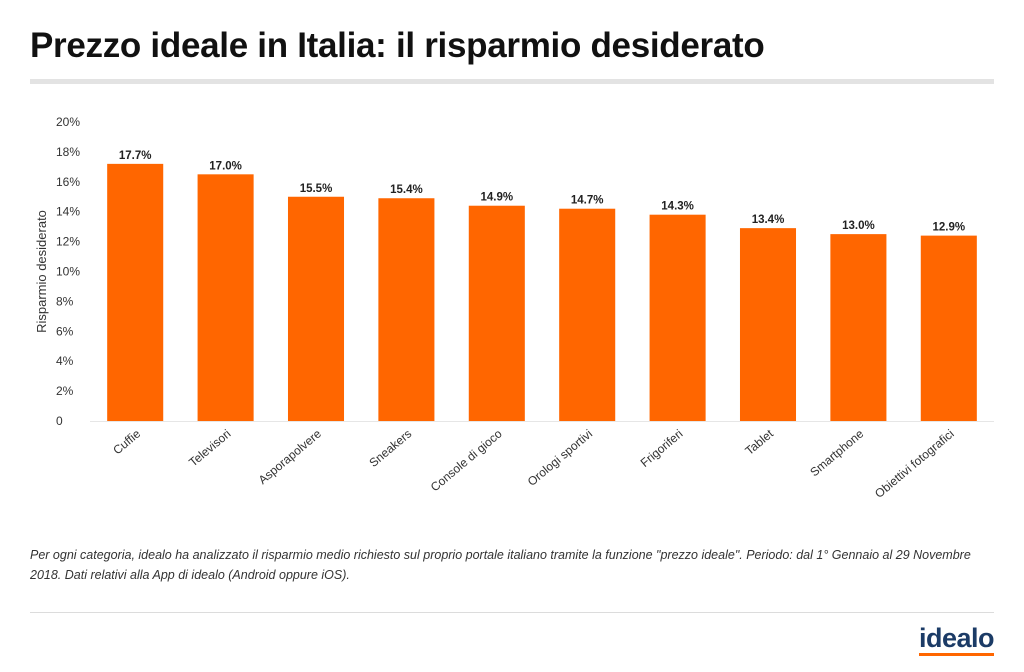 This screenshot has width=1024, height=672. Describe the element at coordinates (496, 198) in the screenshot. I see `data-label: 14.9%` at that location.